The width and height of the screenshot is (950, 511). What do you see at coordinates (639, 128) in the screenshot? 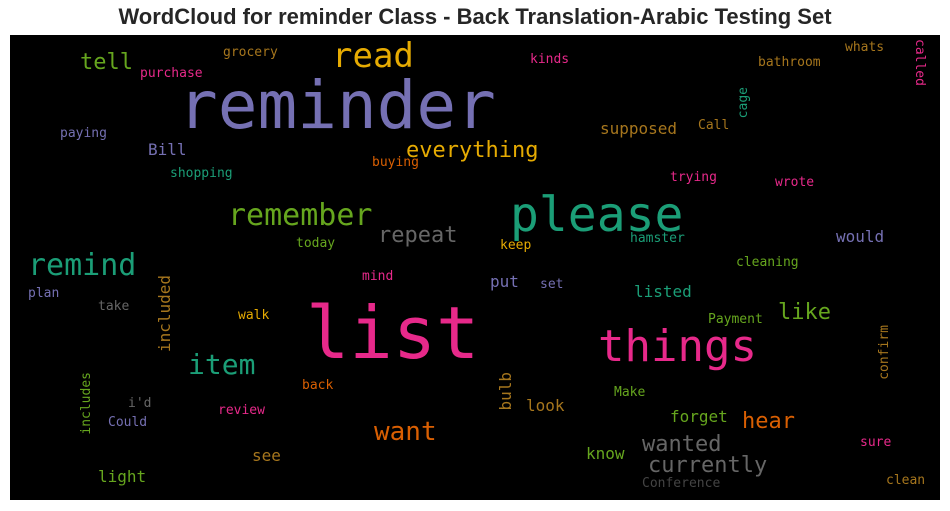
I see `word-supposed: supposed` at bounding box center [639, 128].